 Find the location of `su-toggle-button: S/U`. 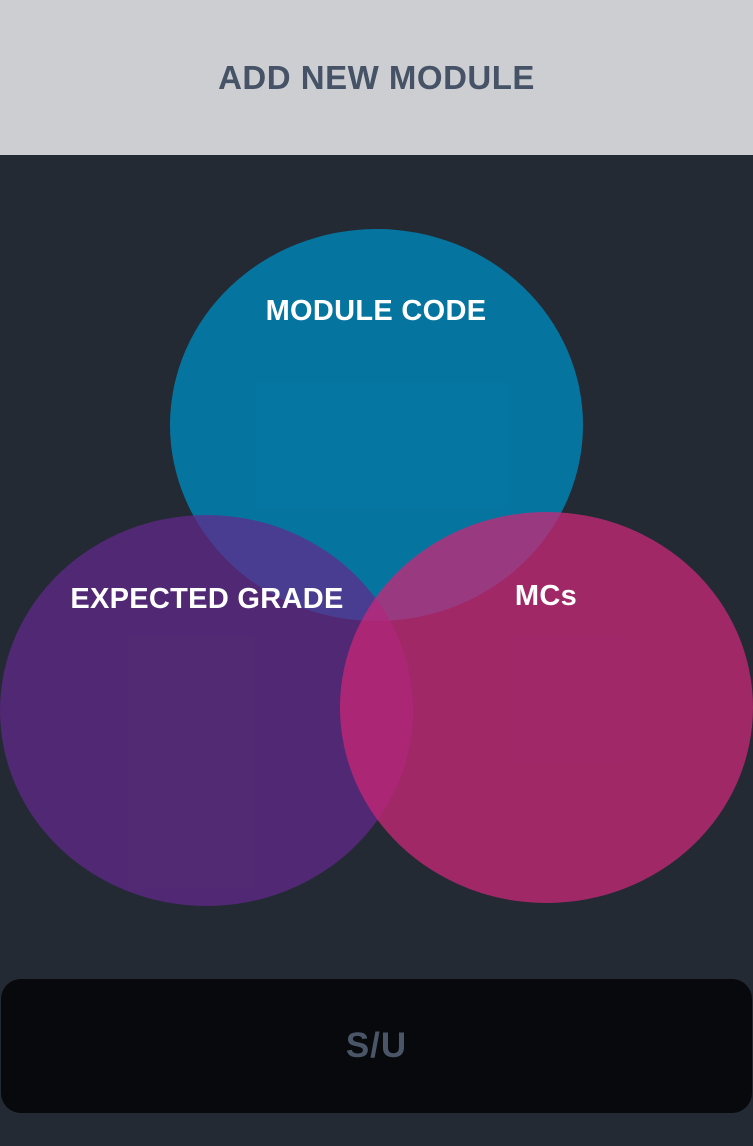

su-toggle-button: S/U is located at coordinates (376, 1046).